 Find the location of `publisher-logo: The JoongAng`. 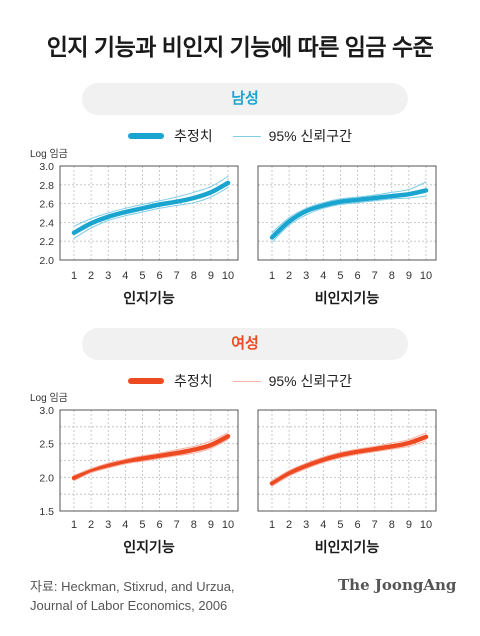

publisher-logo: The JoongAng is located at coordinates (397, 585).